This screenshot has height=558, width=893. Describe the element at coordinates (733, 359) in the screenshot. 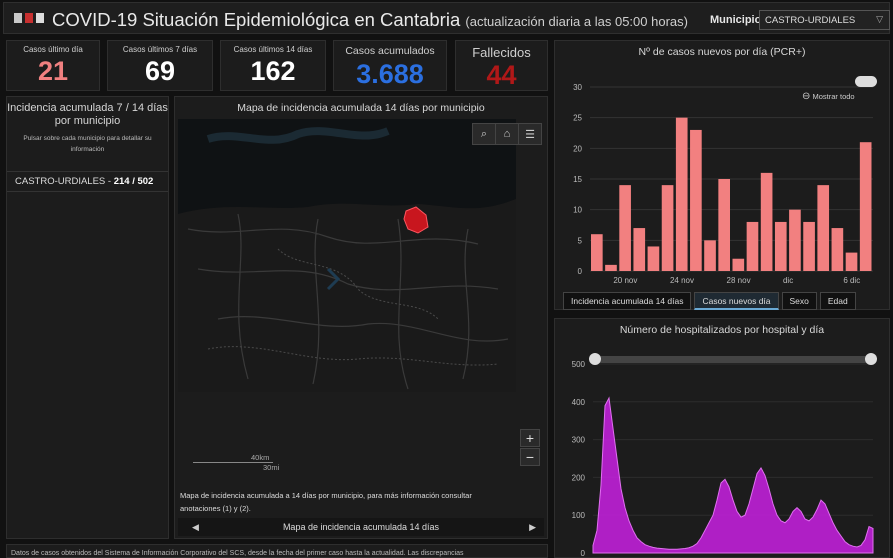

I see `range-slider-track` at that location.